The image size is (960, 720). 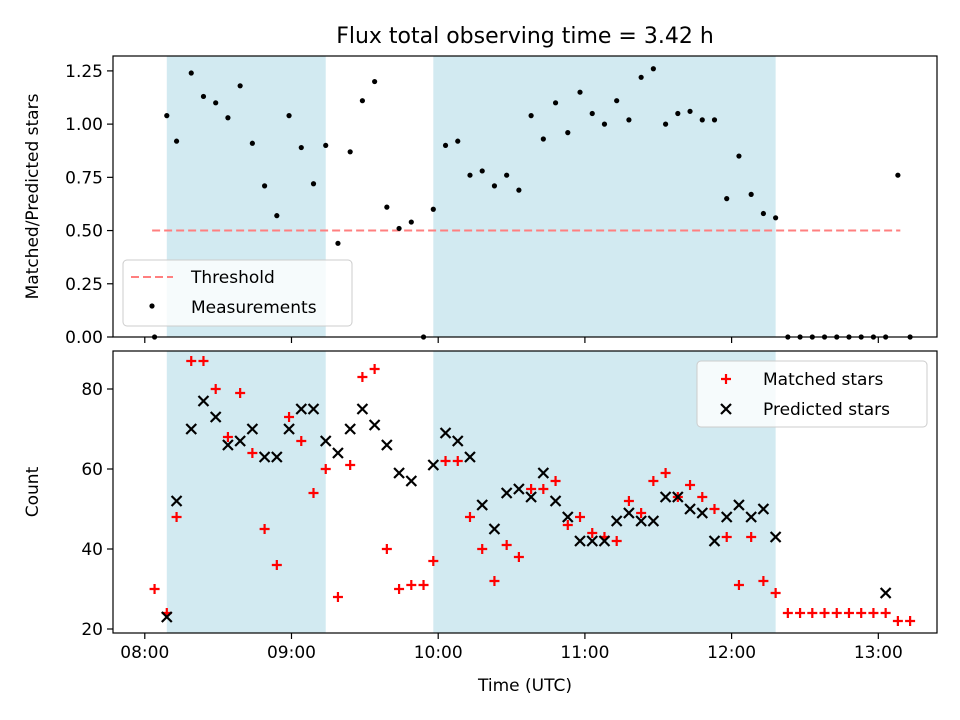 What do you see at coordinates (92, 390) in the screenshot?
I see `y-tick-label: 80` at bounding box center [92, 390].